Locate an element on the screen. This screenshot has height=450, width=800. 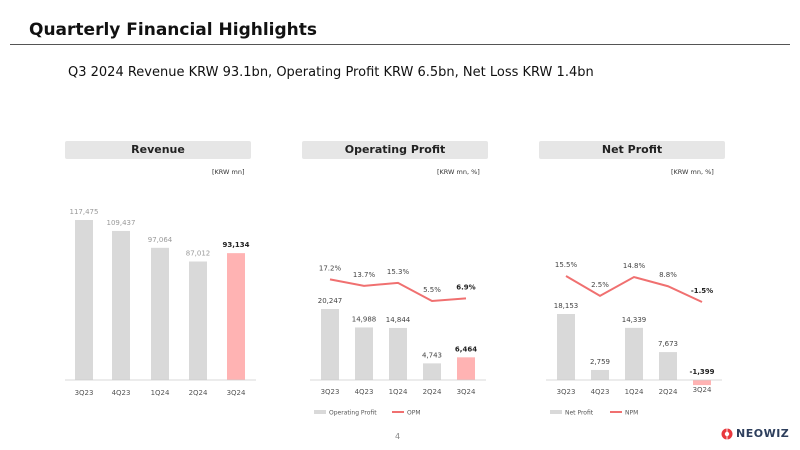
operating-profit-bar-1Q24 is located at coordinates (398, 353).